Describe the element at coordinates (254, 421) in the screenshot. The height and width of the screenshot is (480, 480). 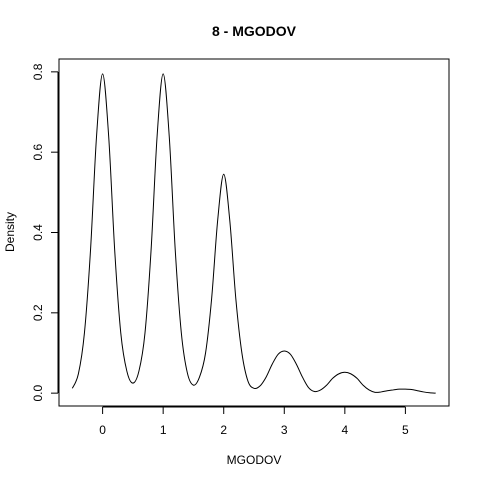
I see `x-axis: 0 1 2 3 4 5` at that location.